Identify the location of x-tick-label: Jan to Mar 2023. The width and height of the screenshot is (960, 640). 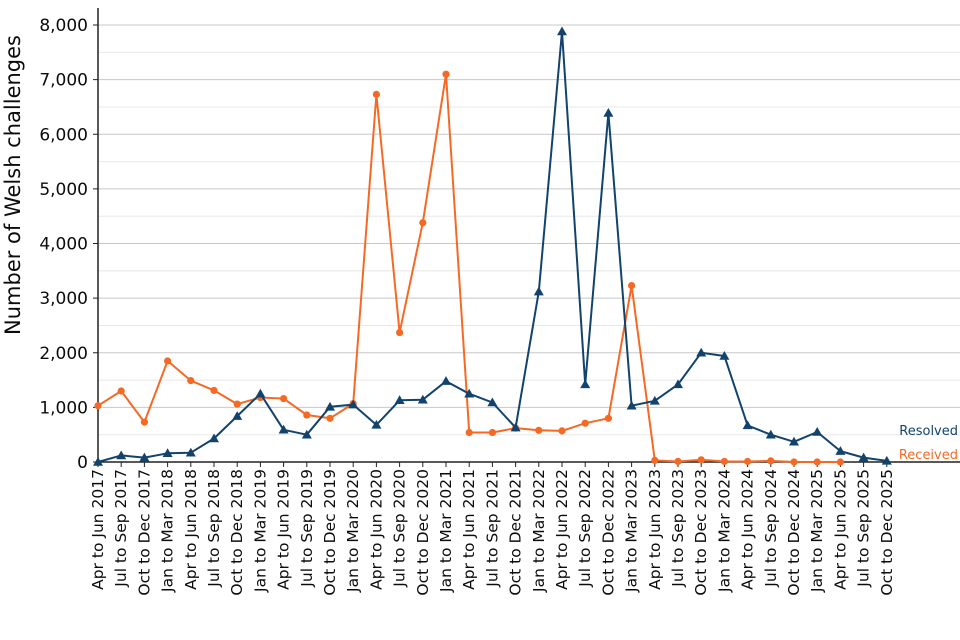
(632, 531).